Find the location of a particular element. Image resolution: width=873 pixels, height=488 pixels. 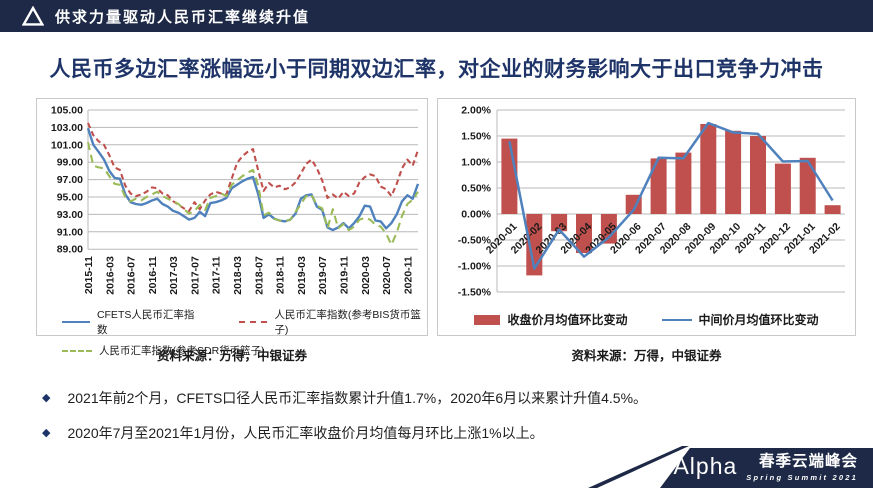

legend-item-sdr: 人民币汇率指数(参考SDR货币篮子) is located at coordinates (163, 350).